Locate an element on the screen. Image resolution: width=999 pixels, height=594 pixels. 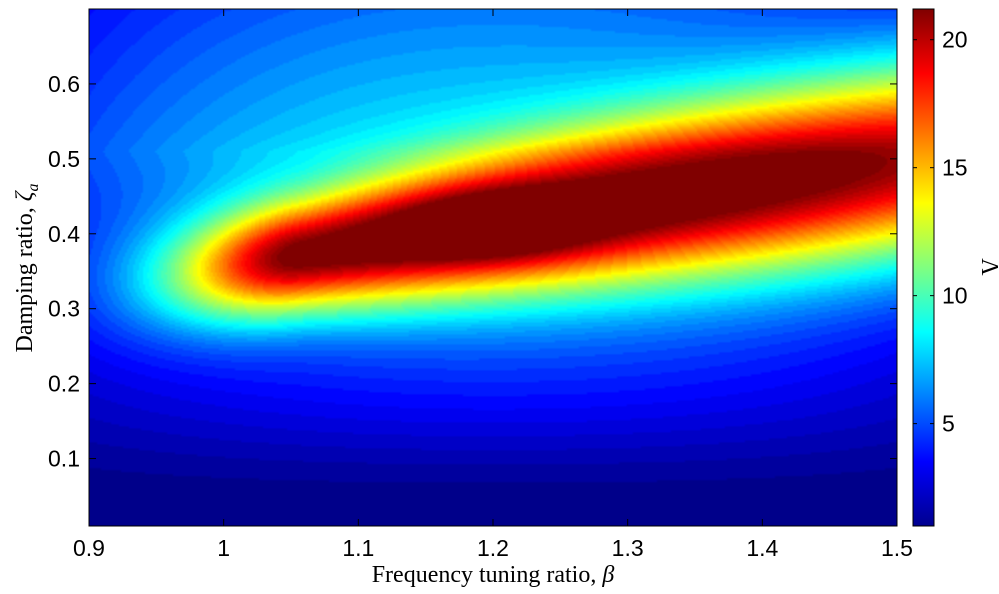
y-axis-title: Damping ratio, ζa is located at coordinates (27, 267).